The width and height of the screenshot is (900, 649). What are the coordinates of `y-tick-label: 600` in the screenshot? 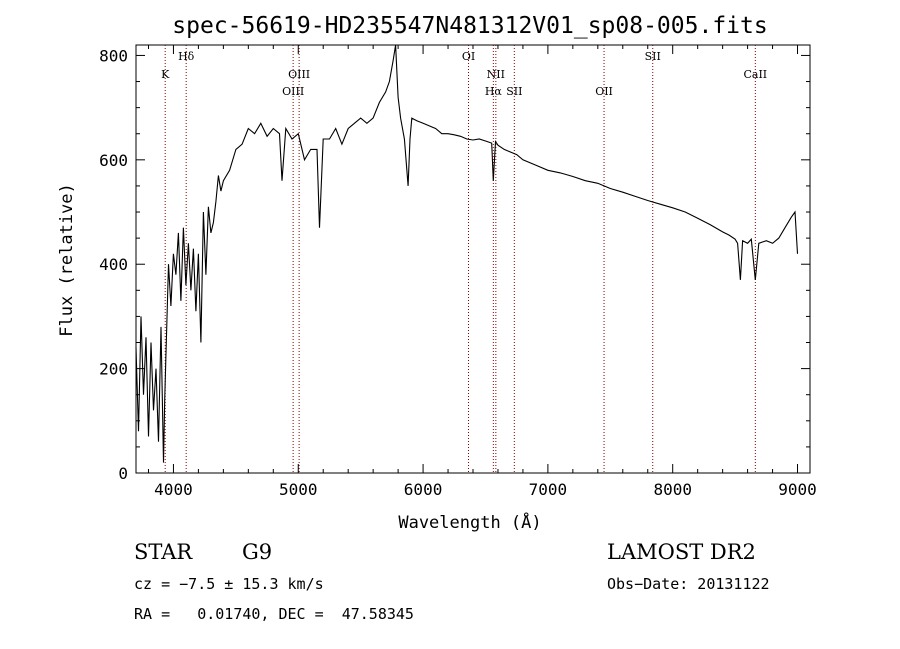 It's located at (113, 160).